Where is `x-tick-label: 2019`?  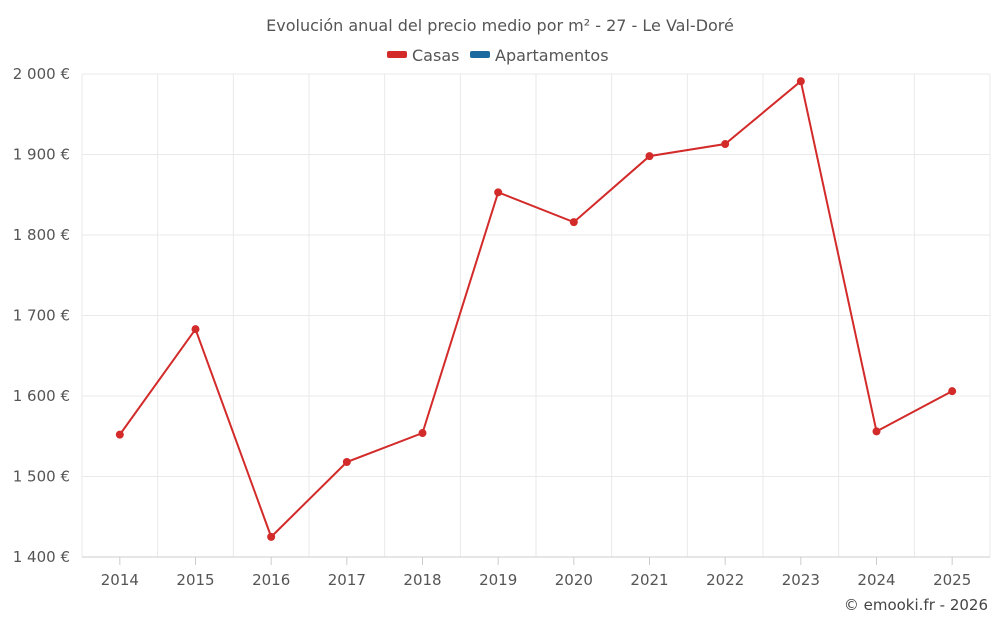 x-tick-label: 2019 is located at coordinates (498, 580).